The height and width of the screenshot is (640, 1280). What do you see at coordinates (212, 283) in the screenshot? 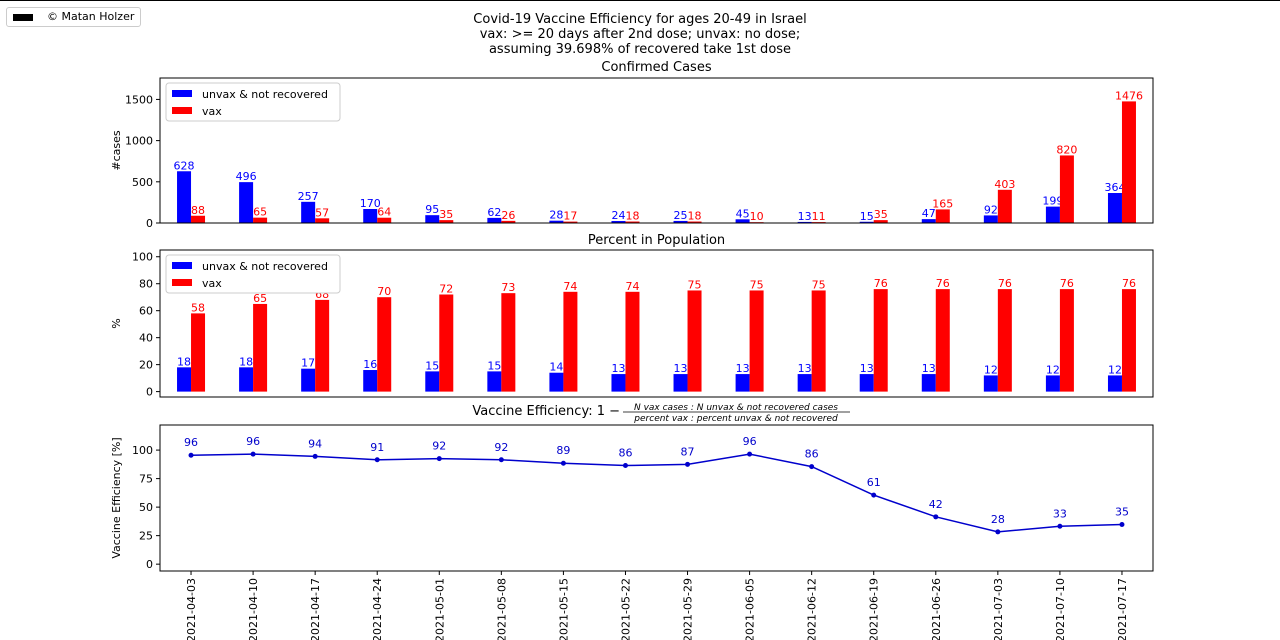
I see `legend-label-vax: vax` at bounding box center [212, 283].